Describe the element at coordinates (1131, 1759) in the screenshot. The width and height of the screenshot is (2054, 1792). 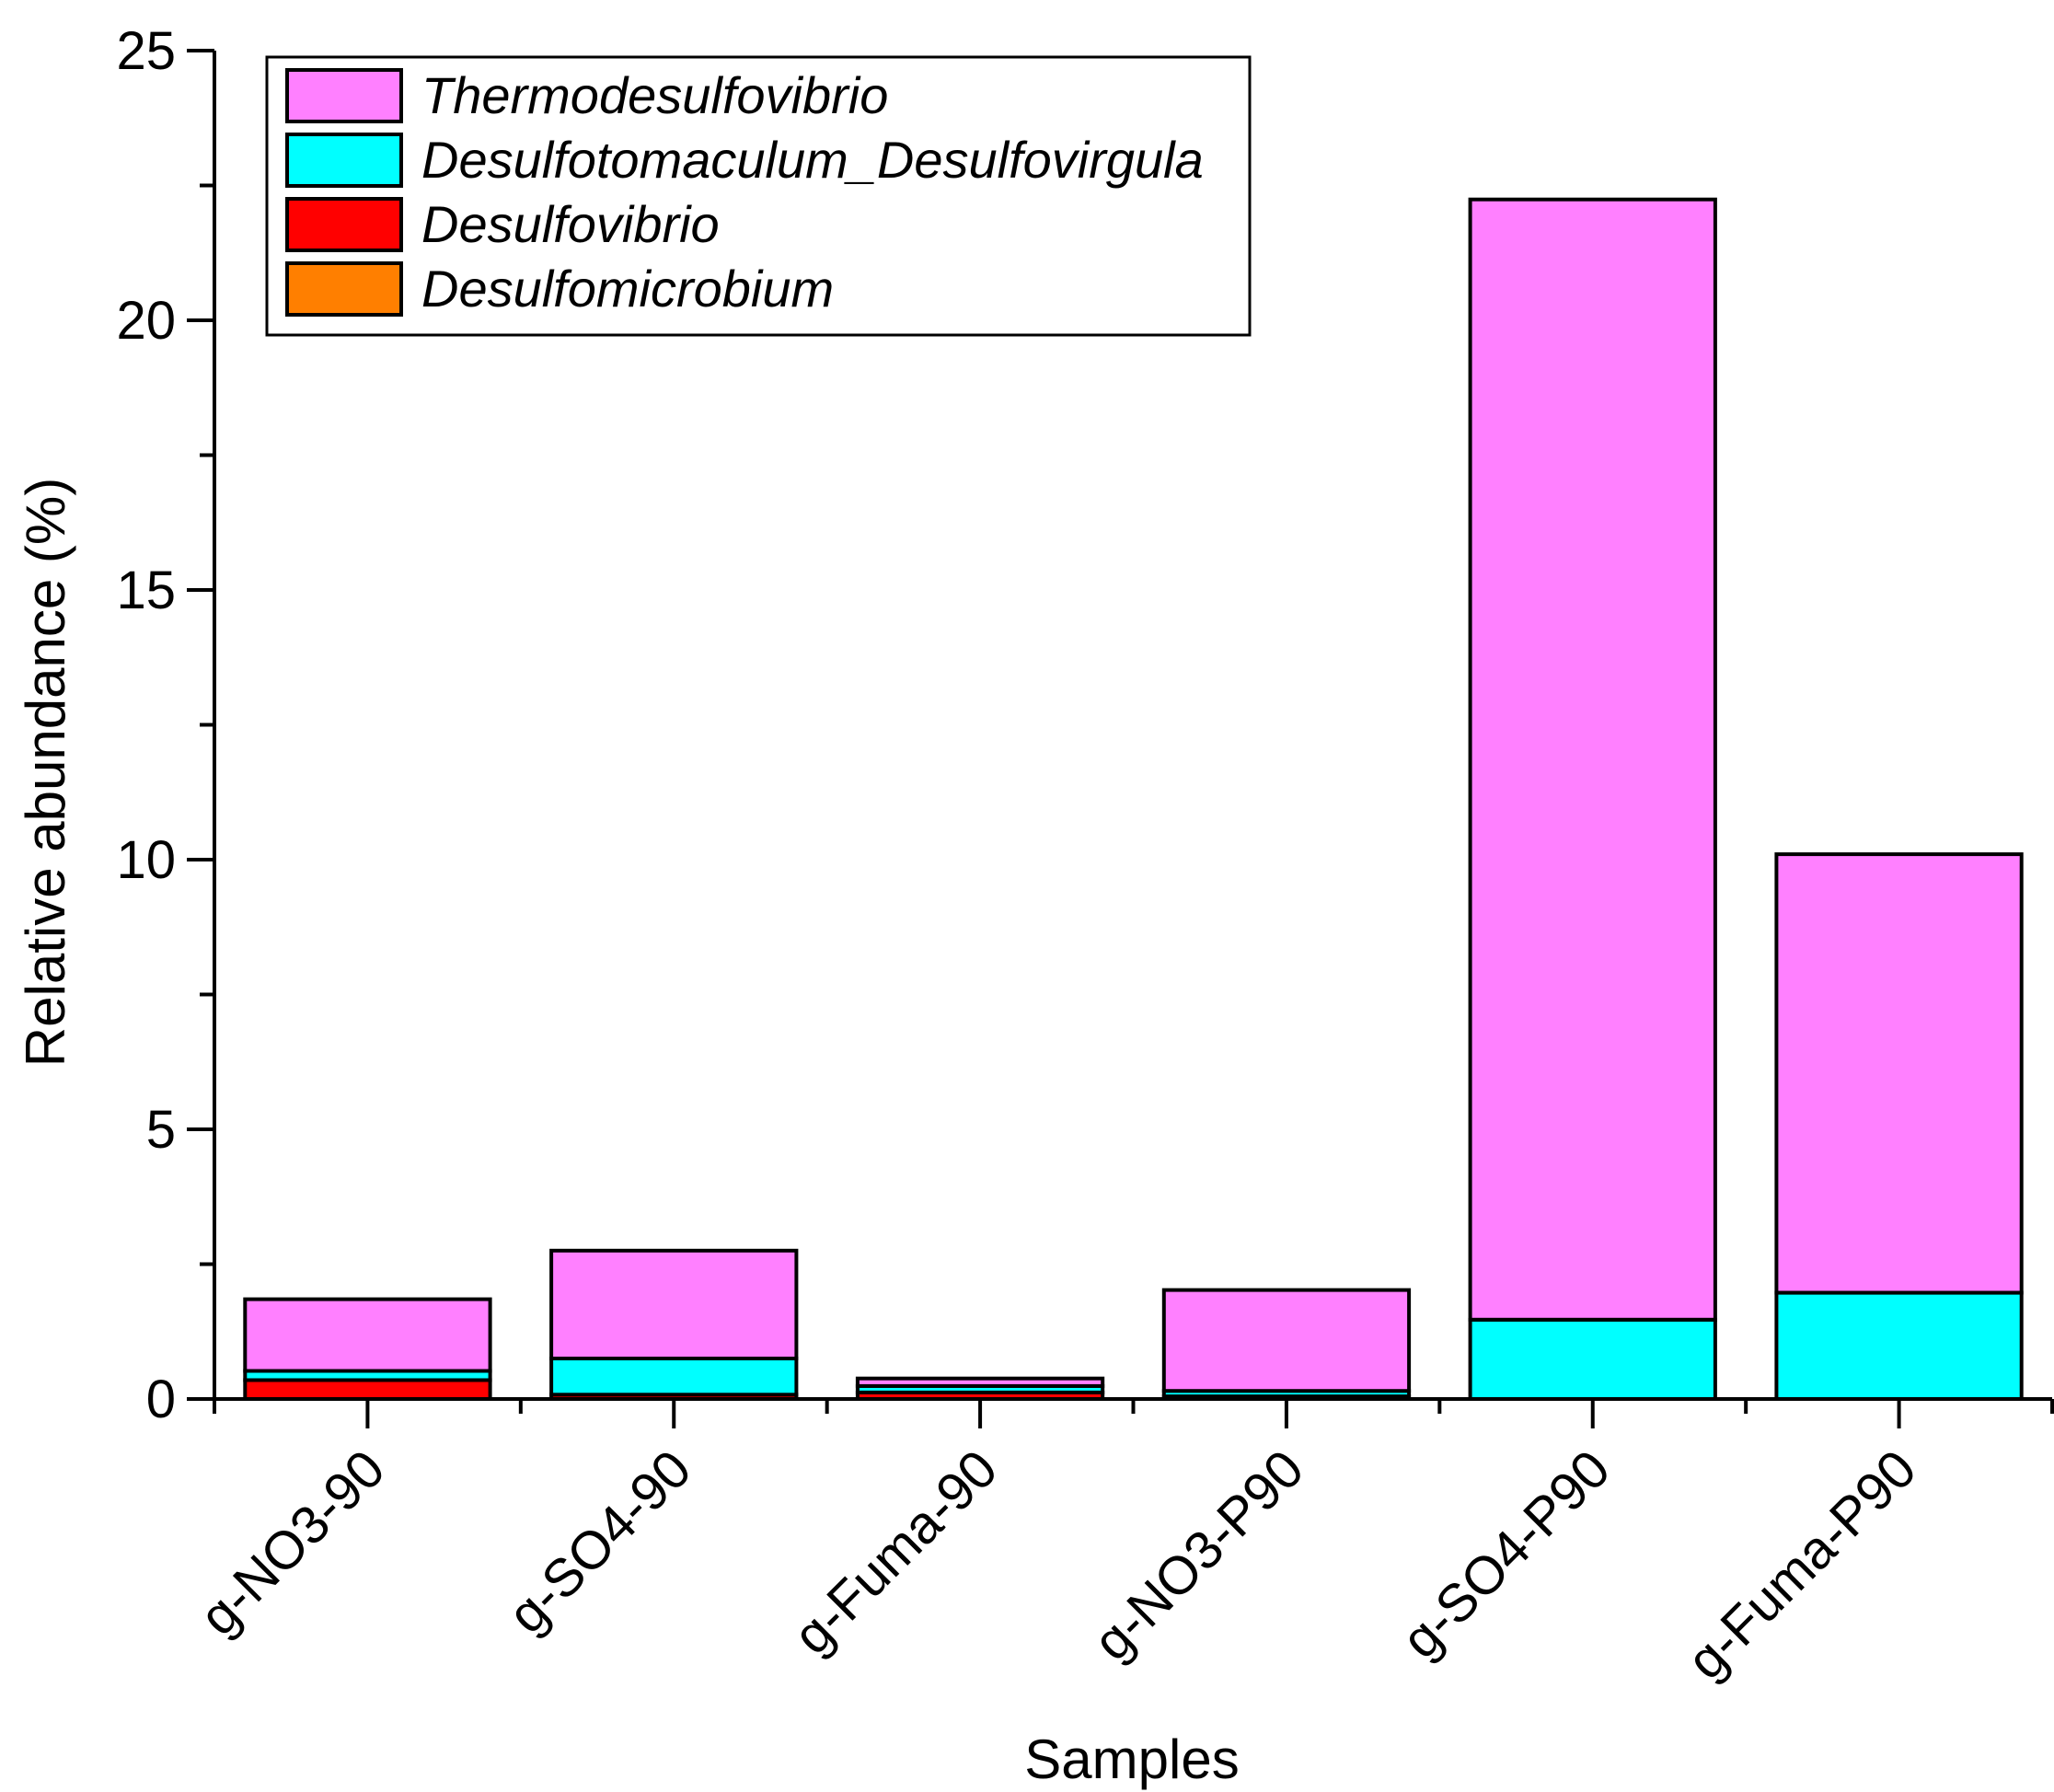
I see `x-axis-title: Samples` at that location.